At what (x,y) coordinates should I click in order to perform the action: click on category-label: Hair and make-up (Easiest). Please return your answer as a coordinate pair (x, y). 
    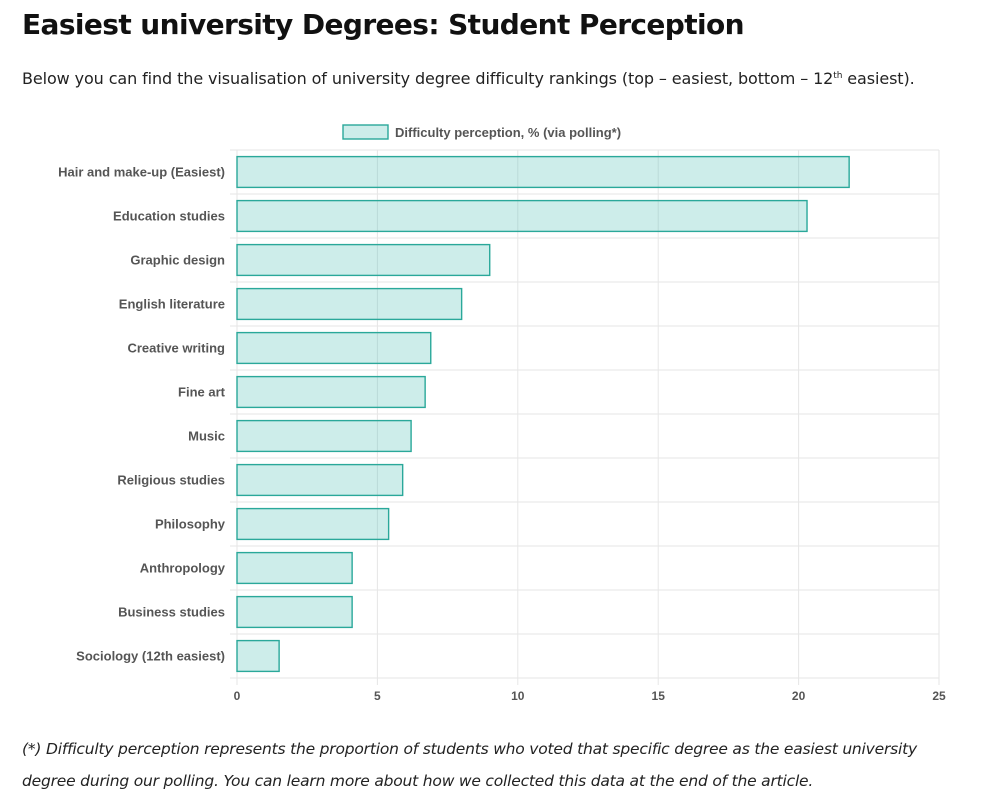
    Looking at the image, I should click on (141, 172).